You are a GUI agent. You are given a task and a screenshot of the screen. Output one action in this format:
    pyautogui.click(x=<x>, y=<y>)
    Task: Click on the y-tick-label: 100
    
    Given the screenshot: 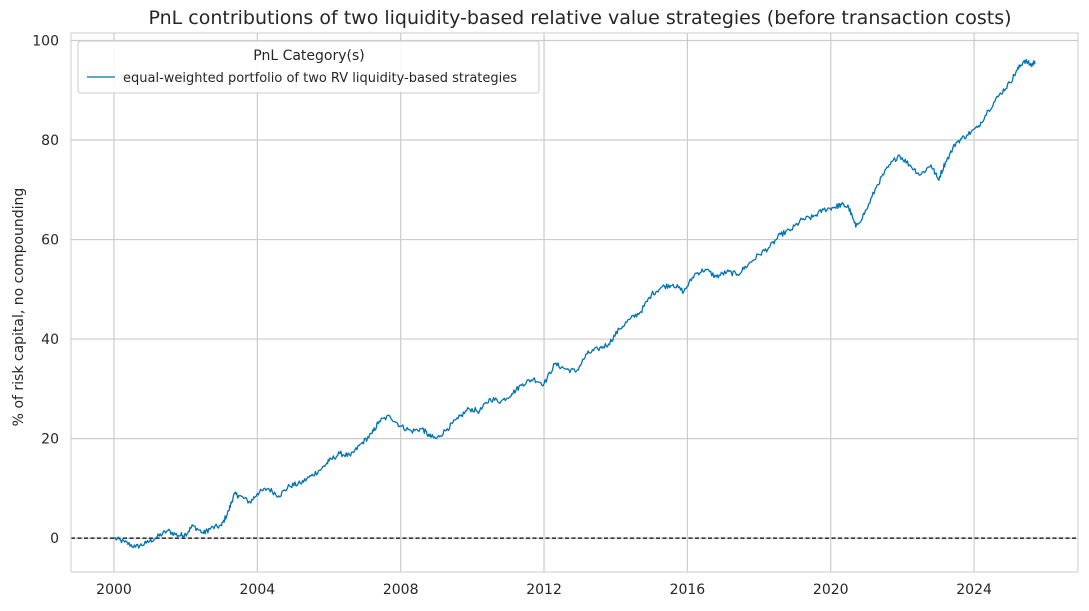 What is the action you would take?
    pyautogui.click(x=45, y=41)
    